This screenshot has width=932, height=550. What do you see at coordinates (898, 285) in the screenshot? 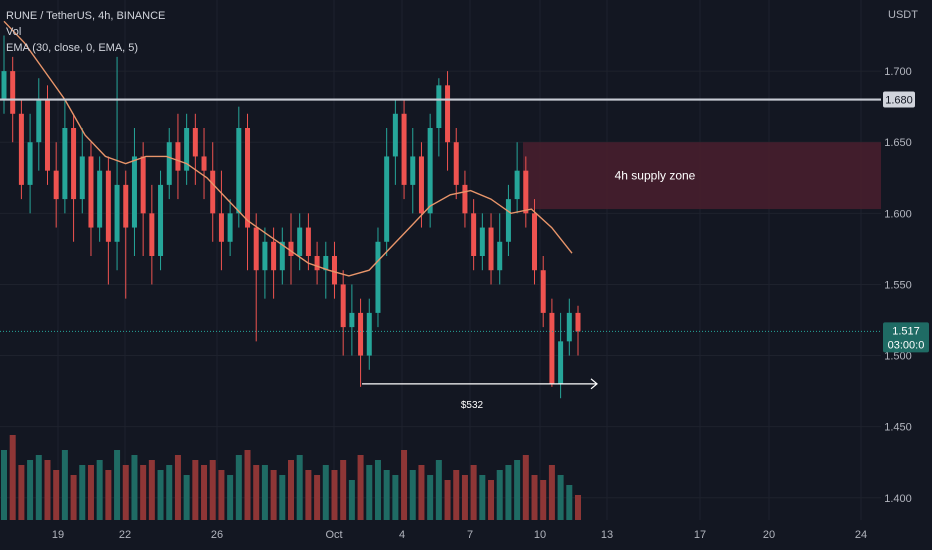
I see `price-axis: 1.400 1.450 1.500 1.550 1.600 1.650 1.700` at bounding box center [898, 285].